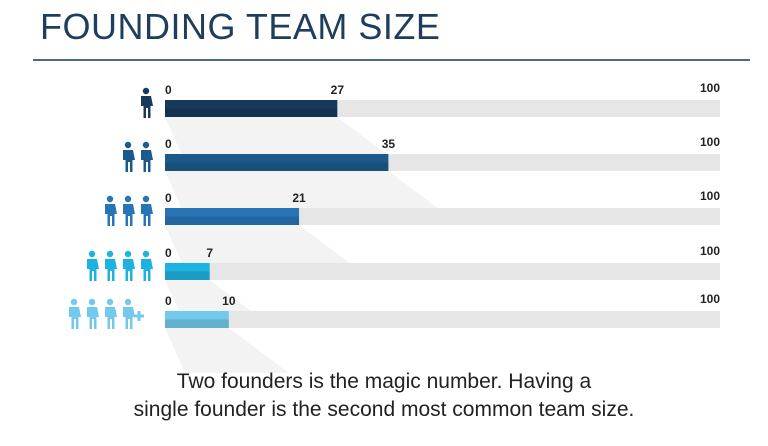 This screenshot has width=768, height=446. I want to click on value-label: 21, so click(299, 198).